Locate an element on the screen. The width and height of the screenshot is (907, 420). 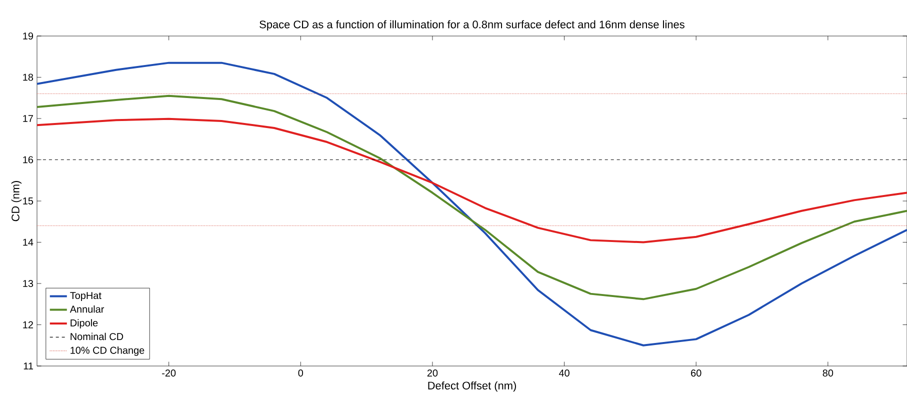
x-axis-title: Defect Offset (nm) is located at coordinates (472, 386).